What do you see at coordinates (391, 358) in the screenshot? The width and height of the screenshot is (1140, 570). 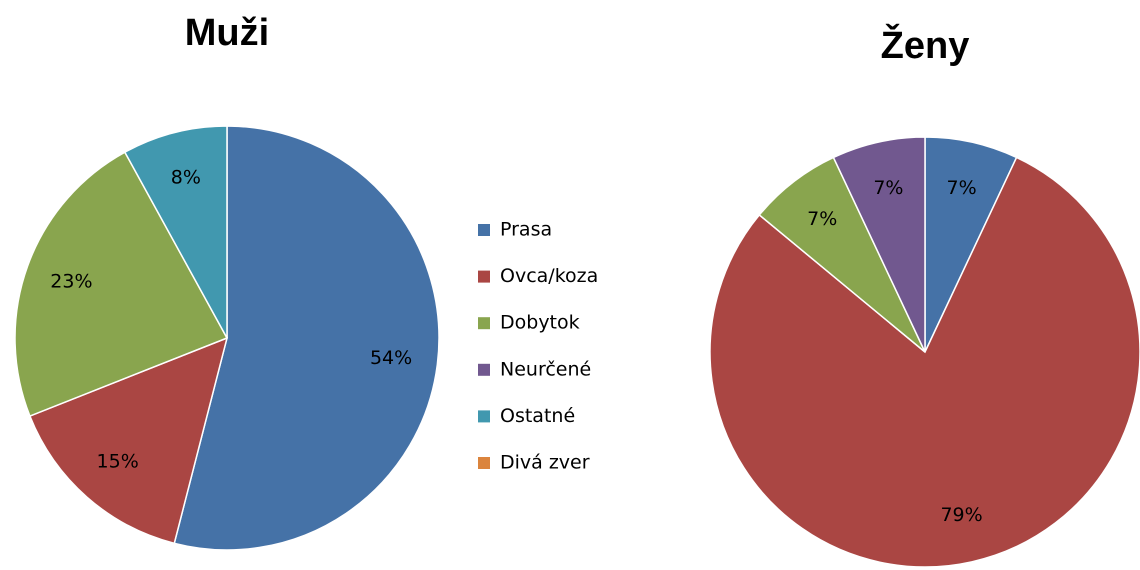 I see `data-label: 54%` at bounding box center [391, 358].